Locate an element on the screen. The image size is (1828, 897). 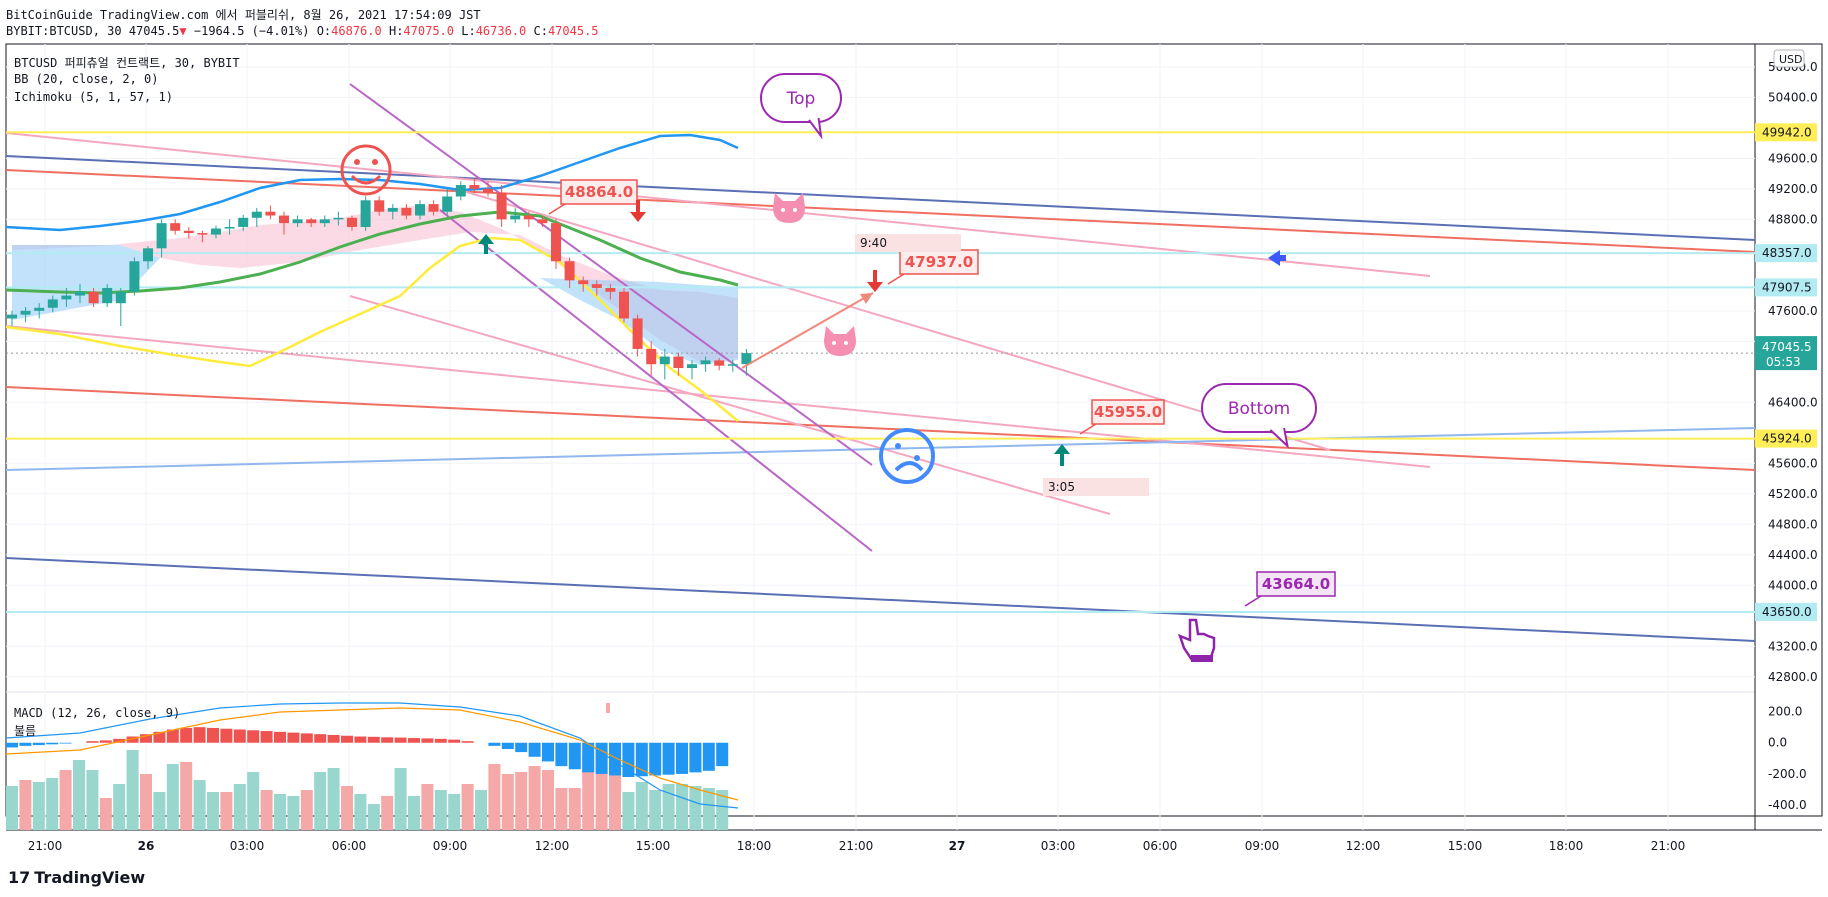
cat-icon is located at coordinates (789, 208).